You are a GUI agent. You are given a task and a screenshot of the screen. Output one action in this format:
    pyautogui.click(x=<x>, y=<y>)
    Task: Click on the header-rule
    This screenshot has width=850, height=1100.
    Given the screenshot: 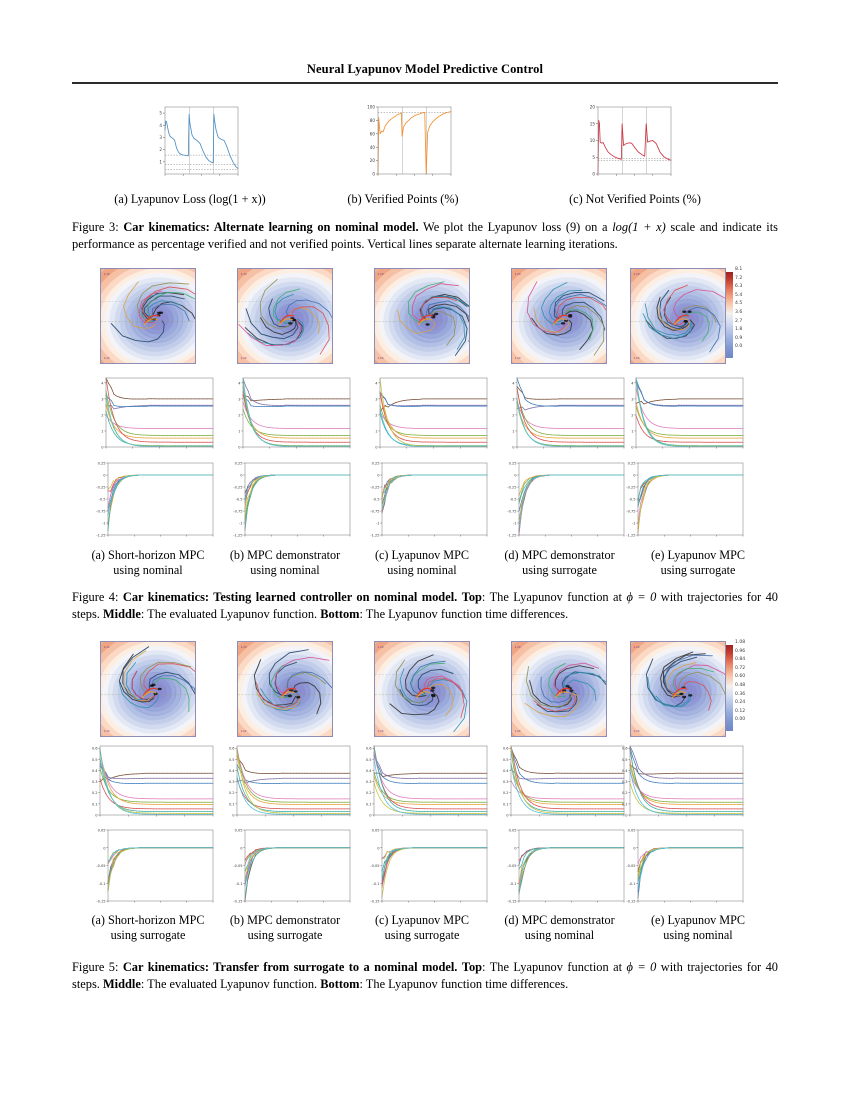 What is the action you would take?
    pyautogui.click(x=425, y=83)
    